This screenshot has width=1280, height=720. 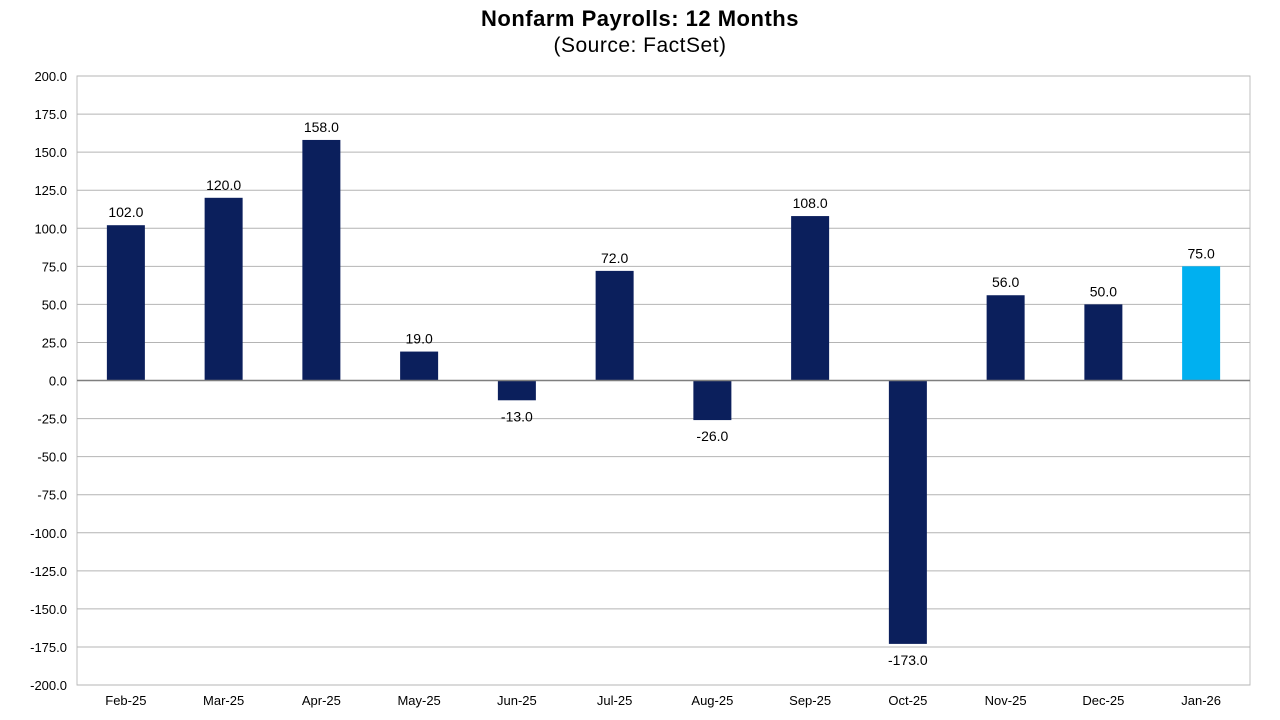 I want to click on x-tick-label: Oct-25, so click(x=907, y=700).